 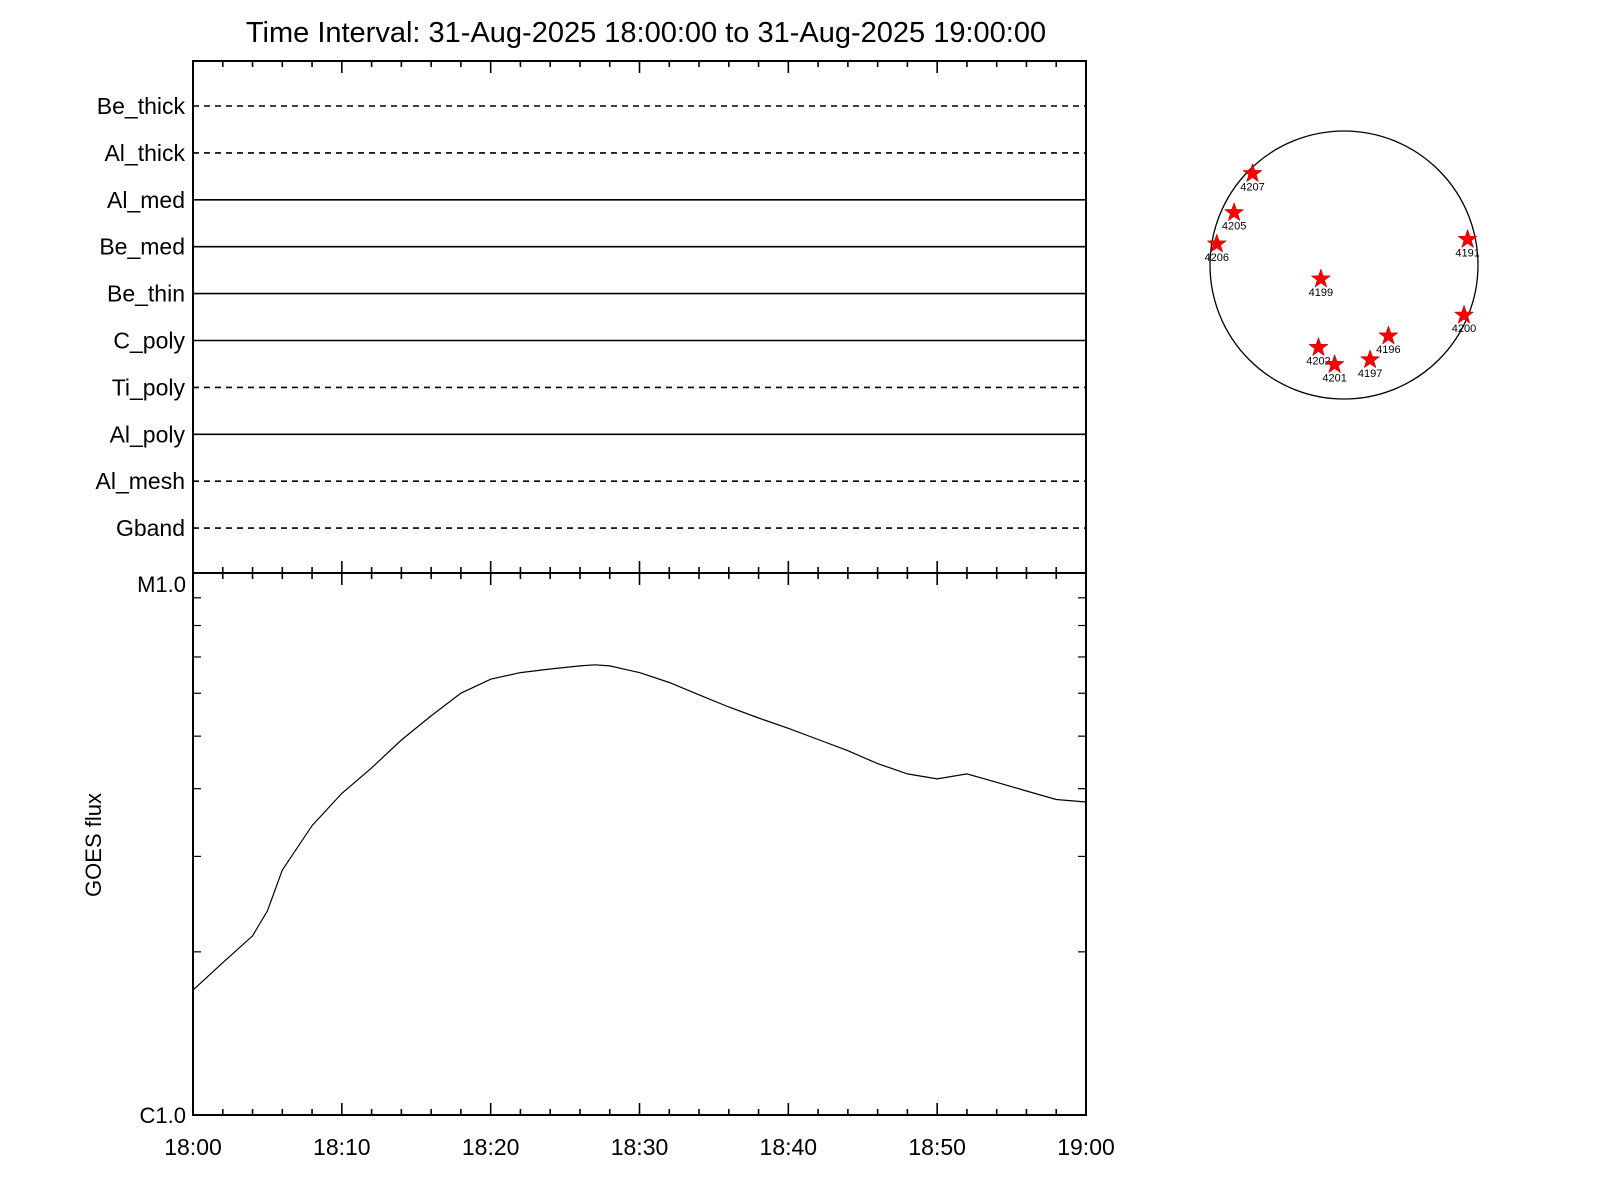 What do you see at coordinates (148, 434) in the screenshot?
I see `timeline-row-label: Al_poly` at bounding box center [148, 434].